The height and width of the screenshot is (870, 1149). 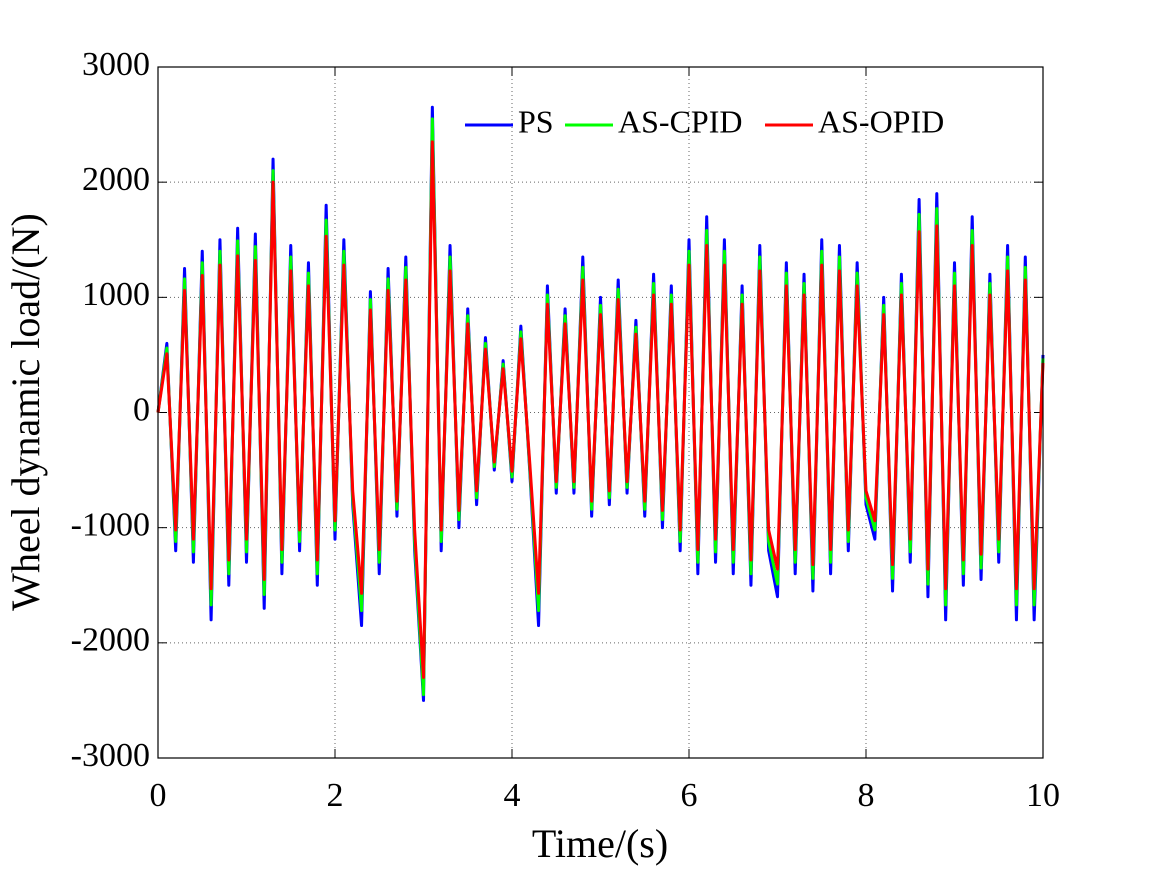 What do you see at coordinates (116, 294) in the screenshot?
I see `y-tick-label: 1000` at bounding box center [116, 294].